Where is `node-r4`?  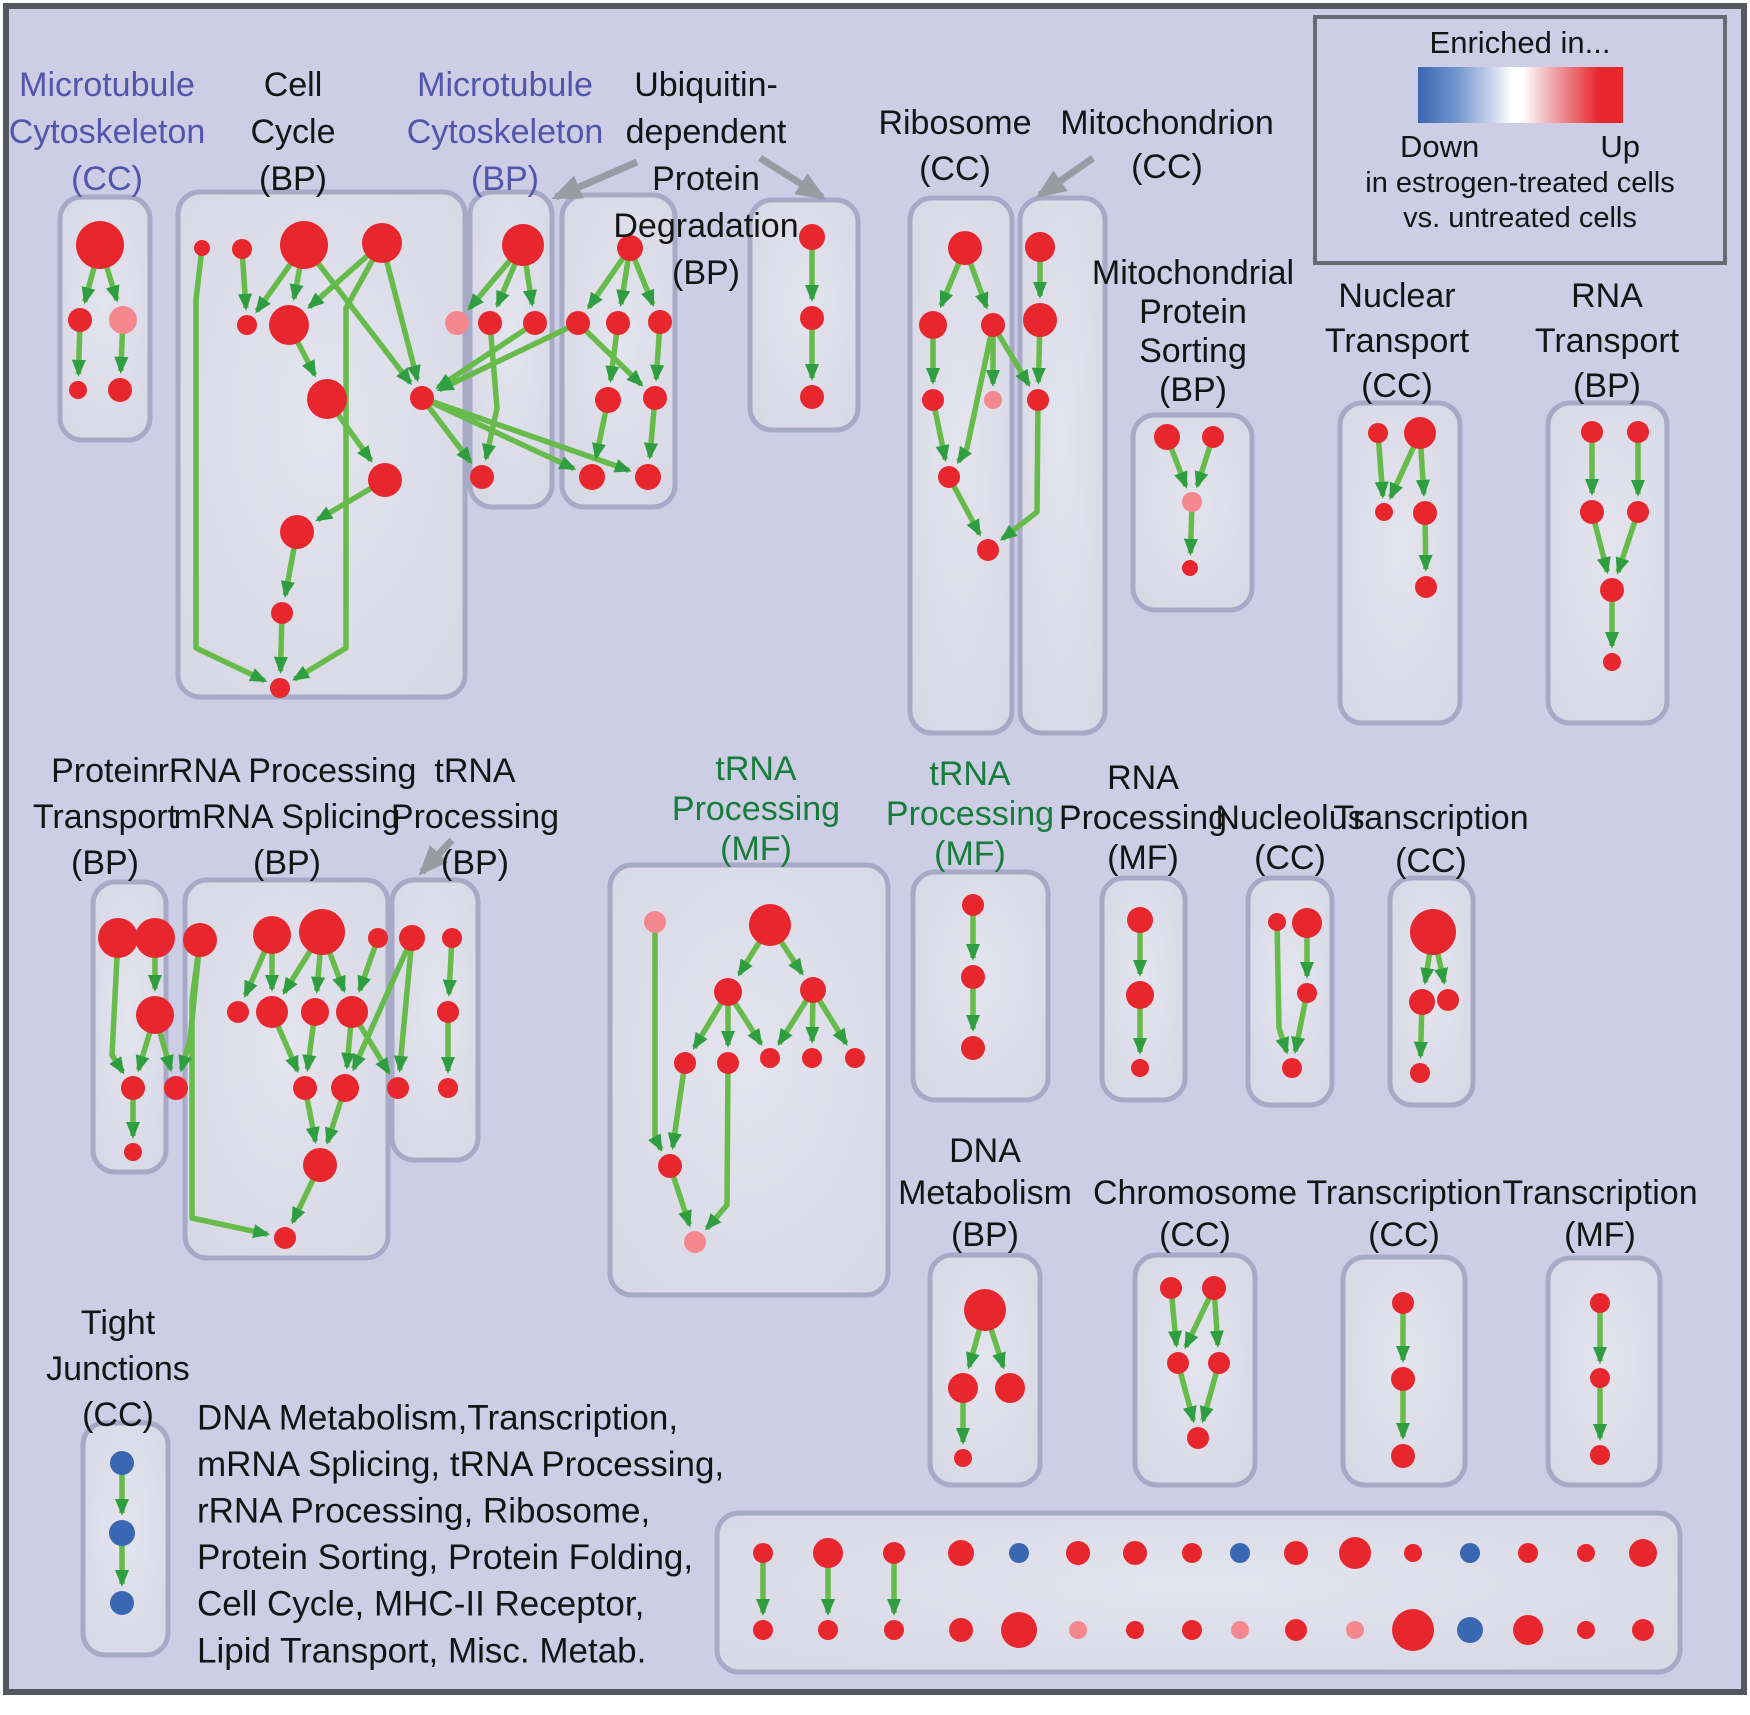
node-r4 is located at coordinates (378, 938).